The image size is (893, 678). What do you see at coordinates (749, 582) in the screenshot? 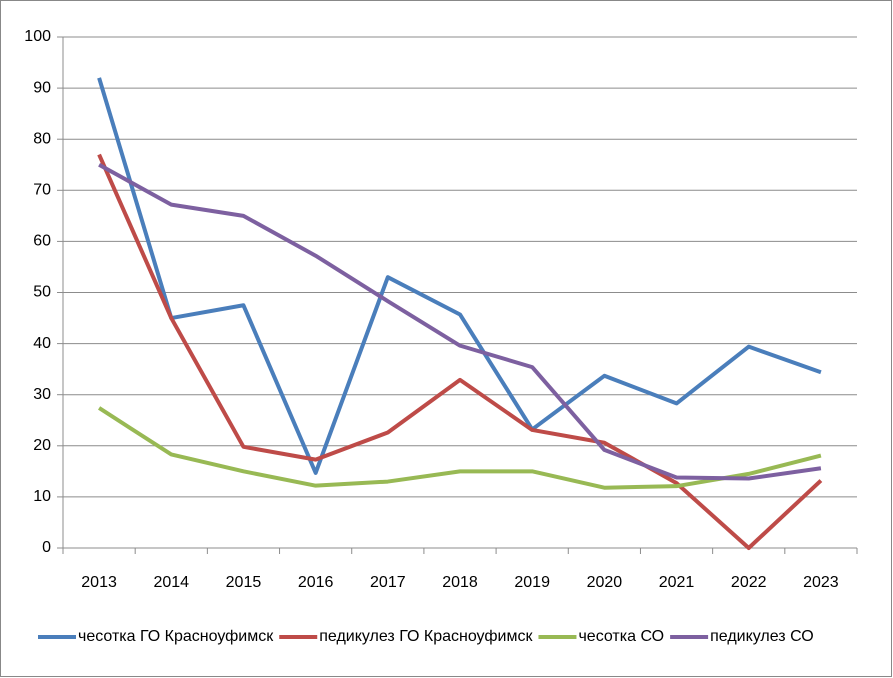
I see `x-tick-label: 2022` at bounding box center [749, 582].